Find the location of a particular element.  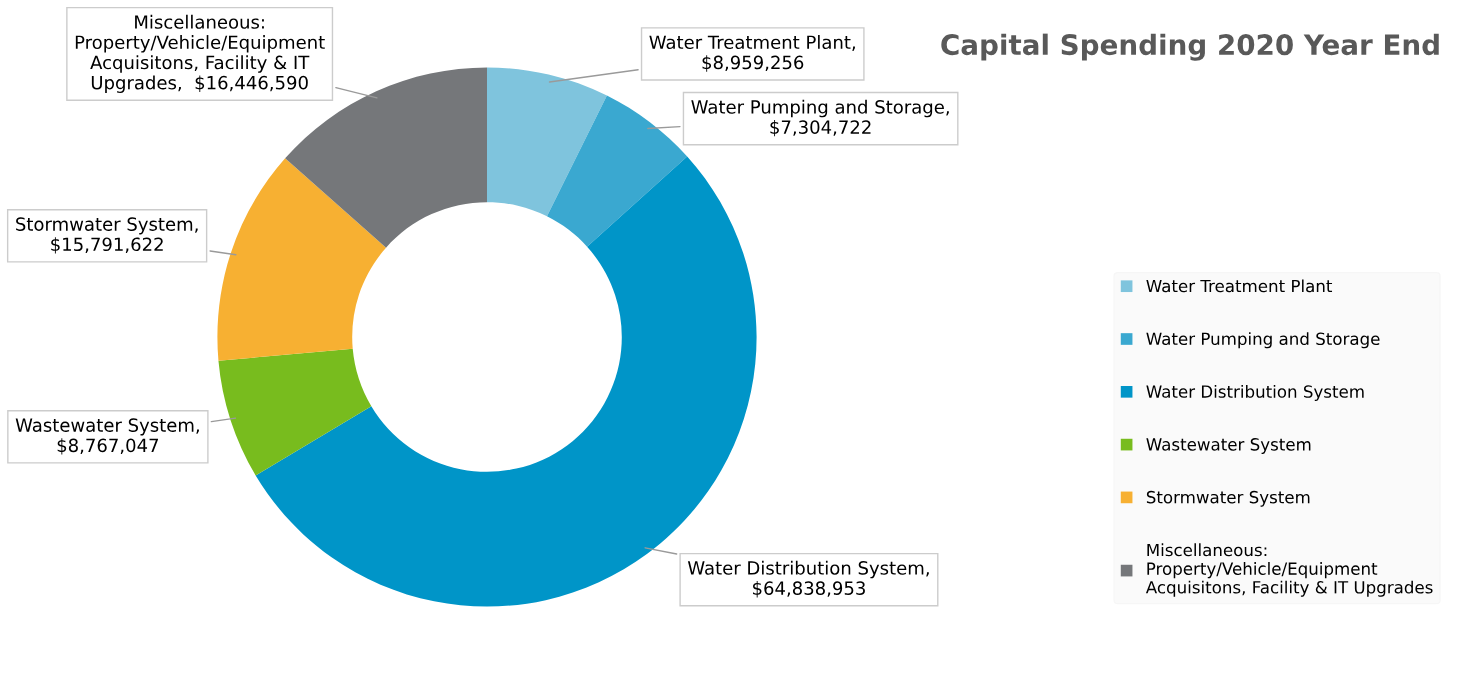

data-label: Wastewater System, $8,767,047 is located at coordinates (107, 436).